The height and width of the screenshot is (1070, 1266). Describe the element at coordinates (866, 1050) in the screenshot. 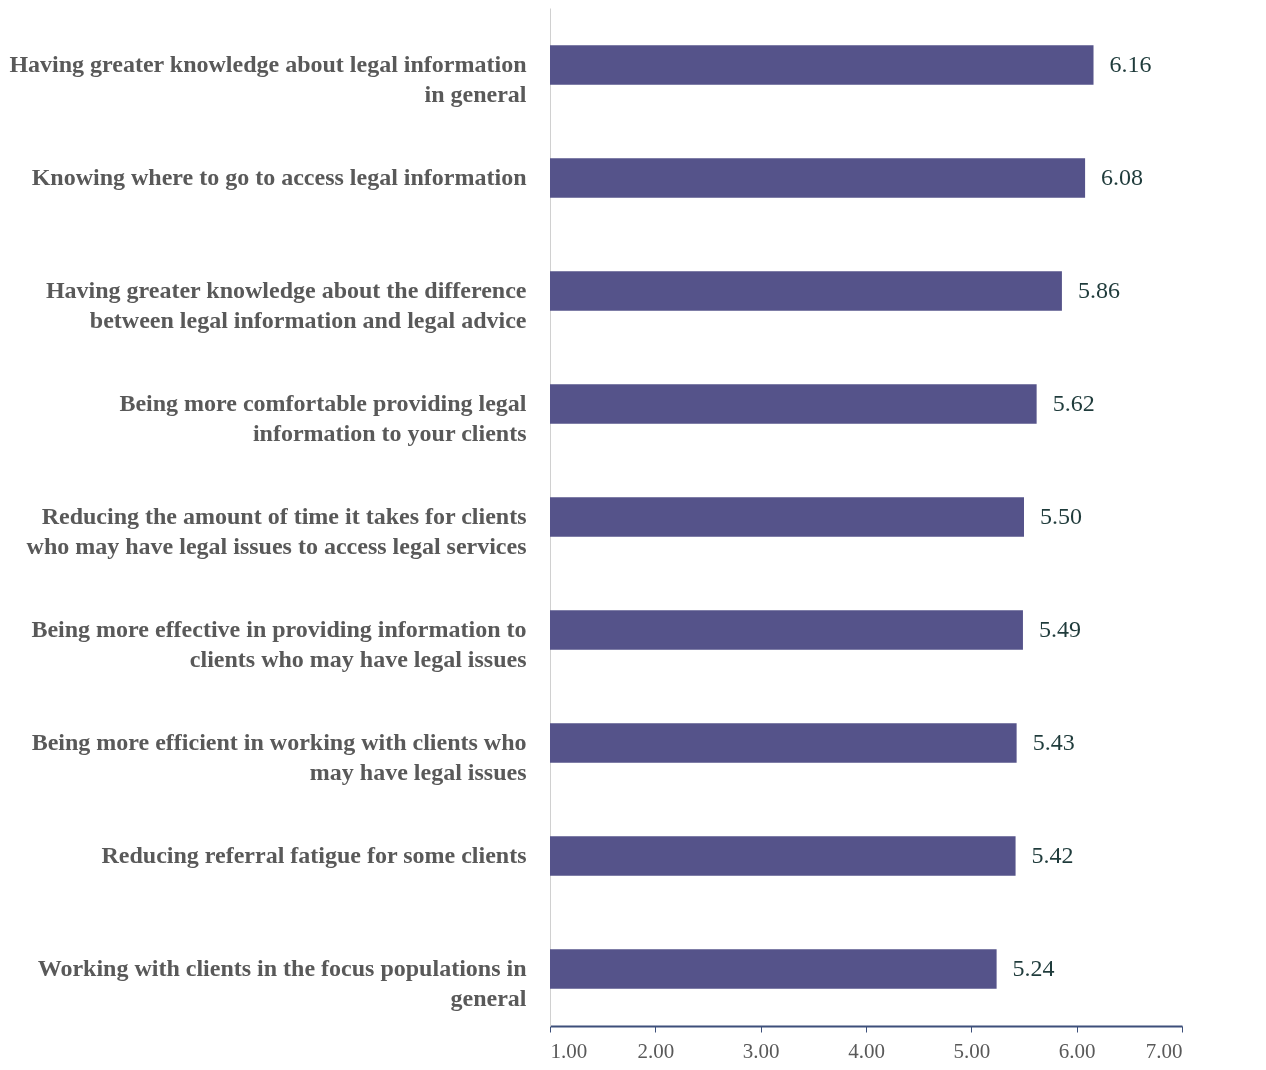

I see `x-tick-label: 4.00` at that location.